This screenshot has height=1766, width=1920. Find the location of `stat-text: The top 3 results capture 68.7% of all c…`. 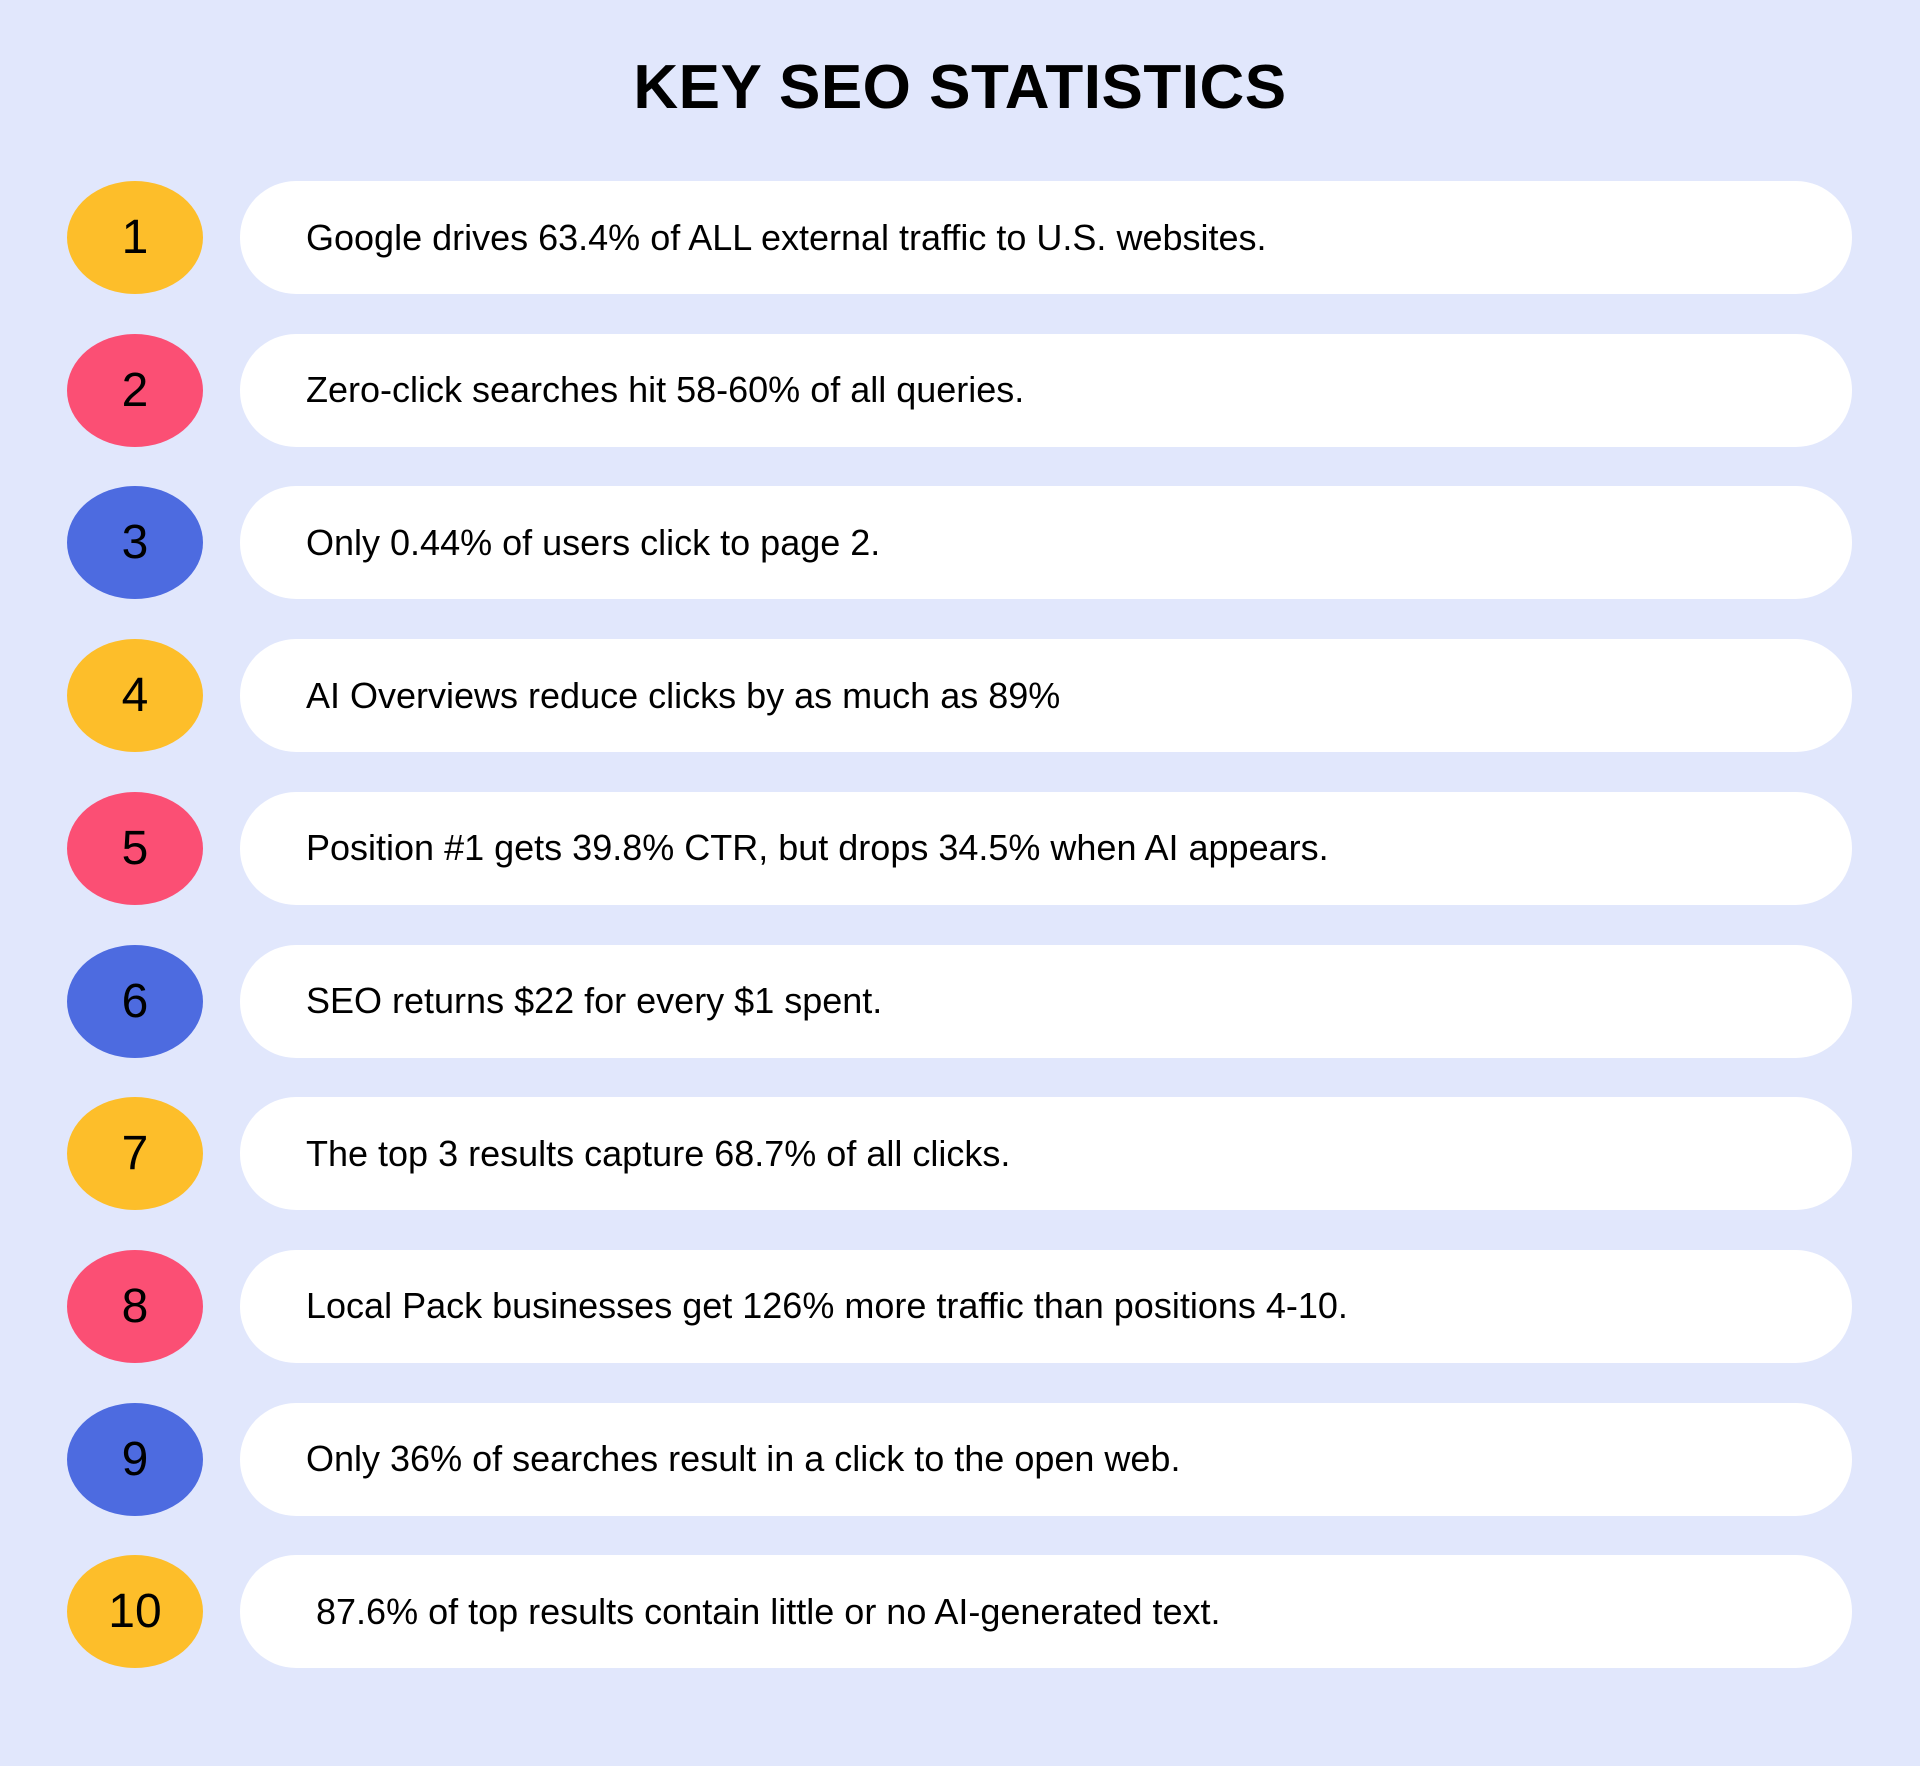

stat-text: The top 3 results capture 68.7% of all c… is located at coordinates (658, 1153).